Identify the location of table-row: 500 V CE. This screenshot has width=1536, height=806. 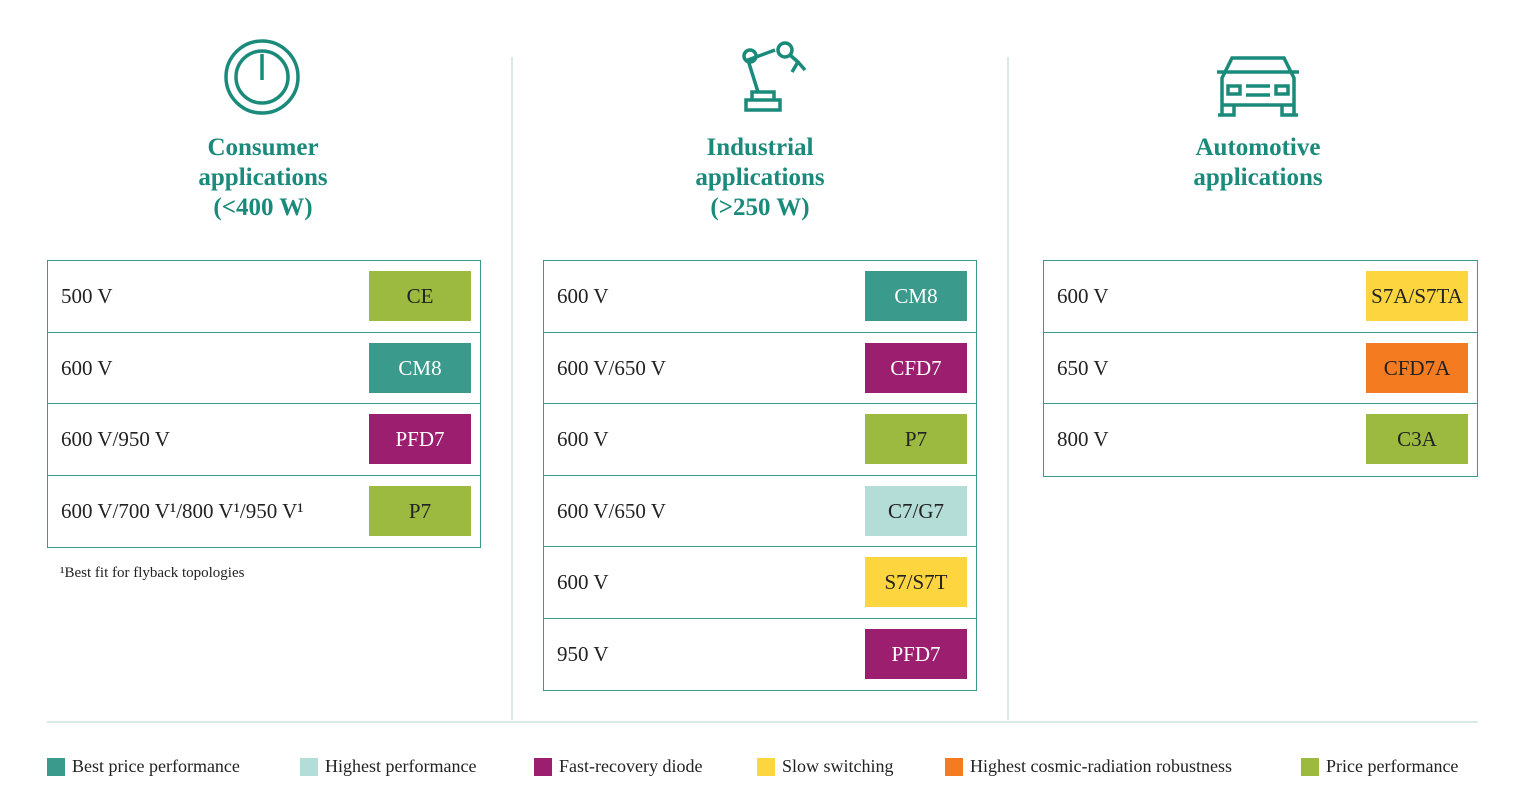
(264, 297).